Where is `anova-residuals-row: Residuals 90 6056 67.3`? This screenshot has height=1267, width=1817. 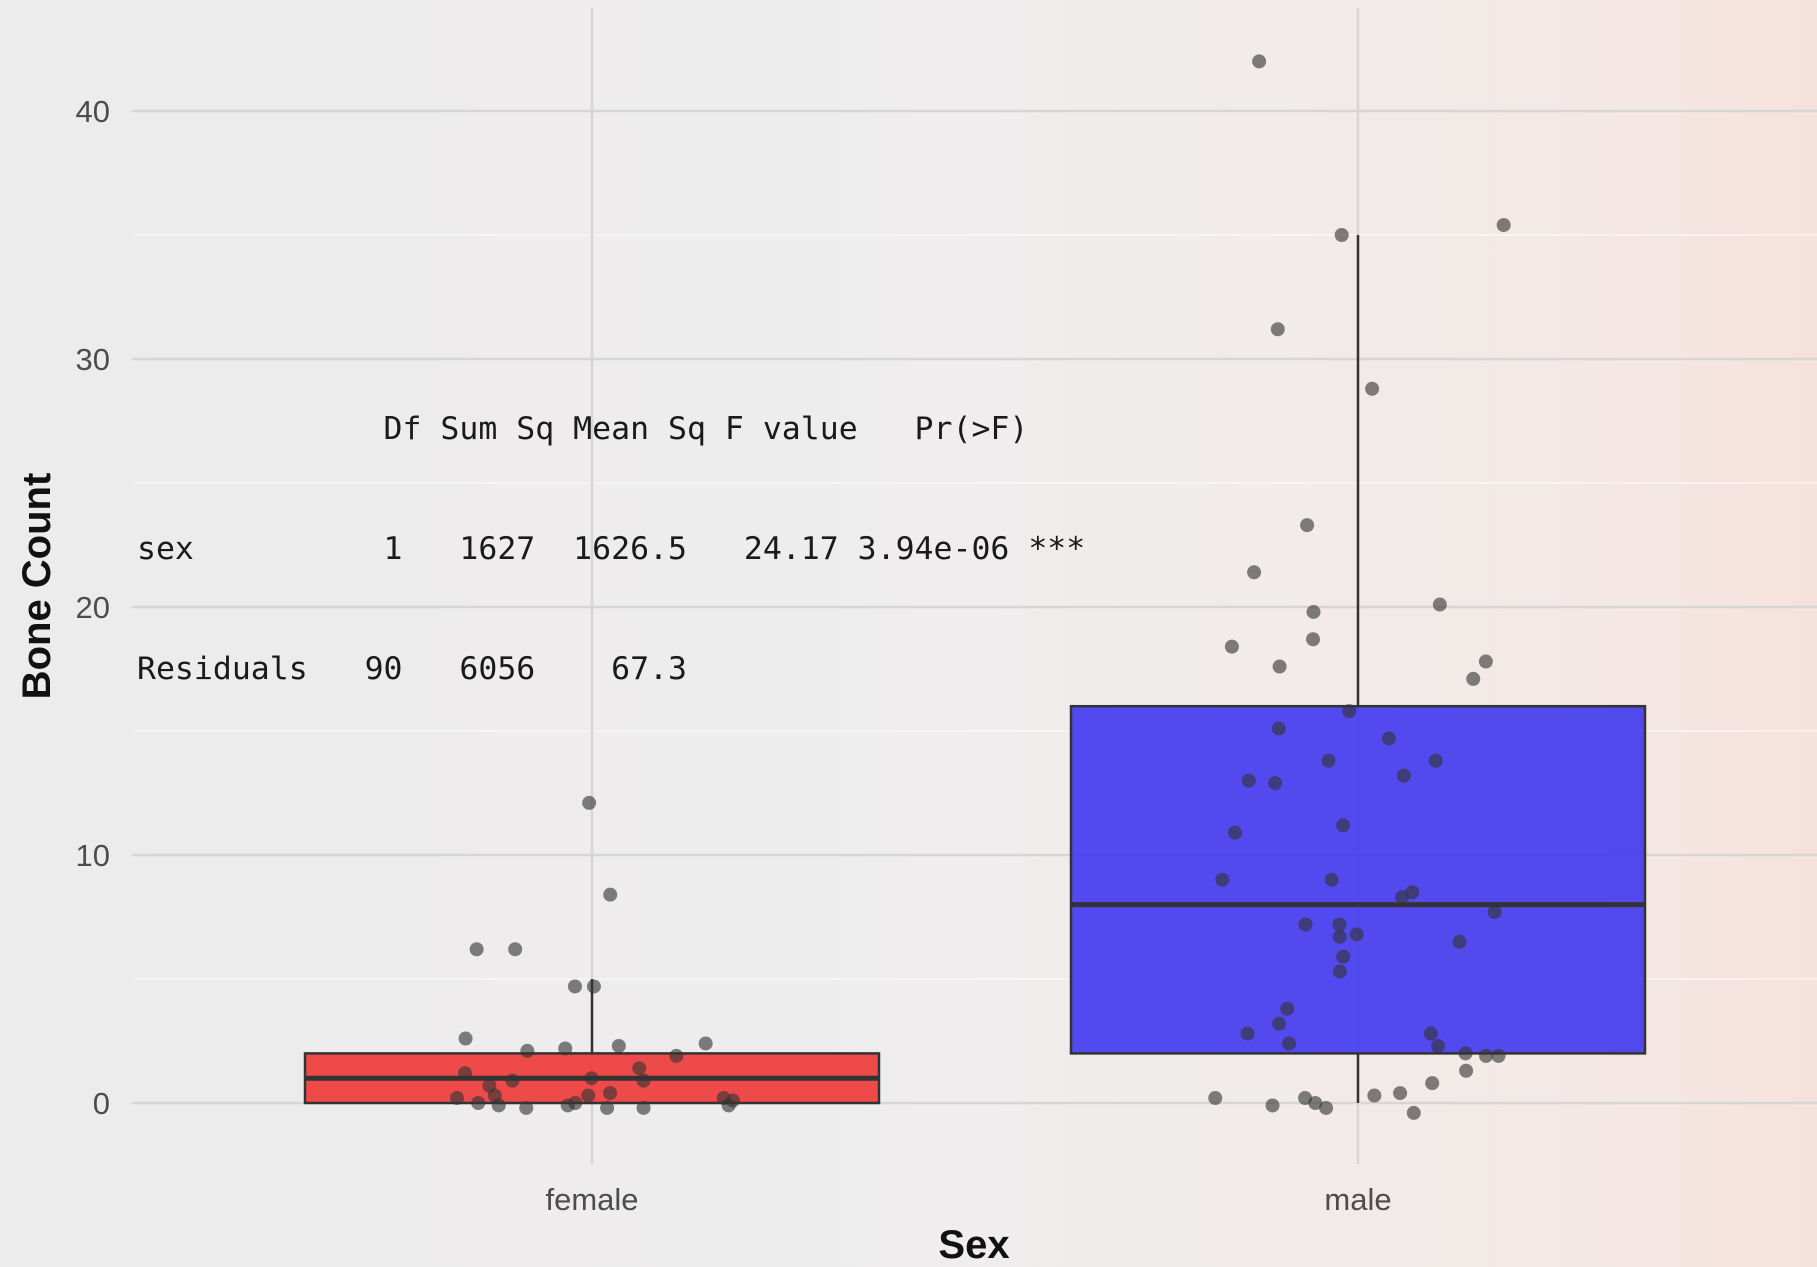
anova-residuals-row: Residuals 90 6056 67.3 is located at coordinates (583, 669).